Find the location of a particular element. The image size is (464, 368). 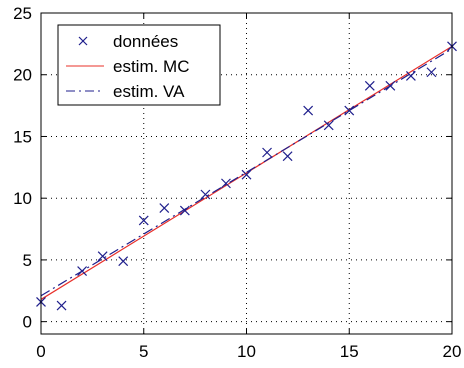

x-tick-label: 15 is located at coordinates (349, 351).